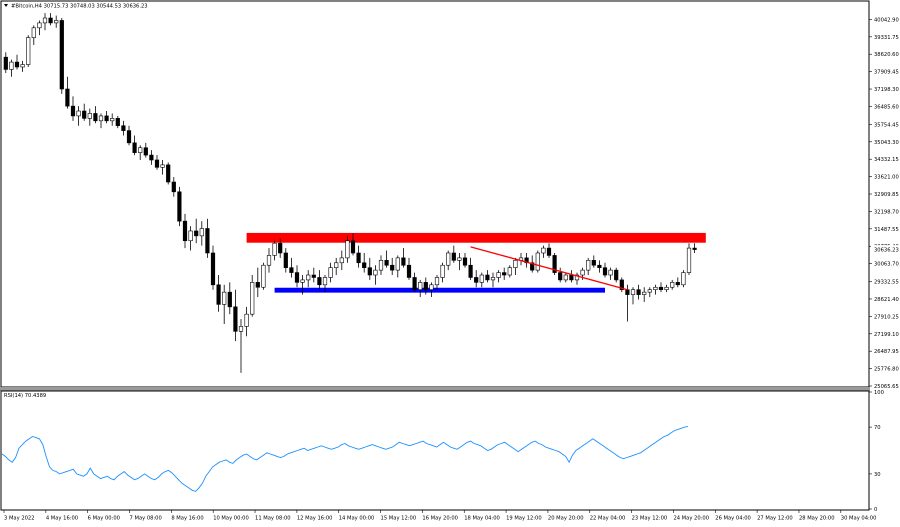 The width and height of the screenshot is (900, 527). I want to click on symbol-dropdown-icon, so click(6, 5).